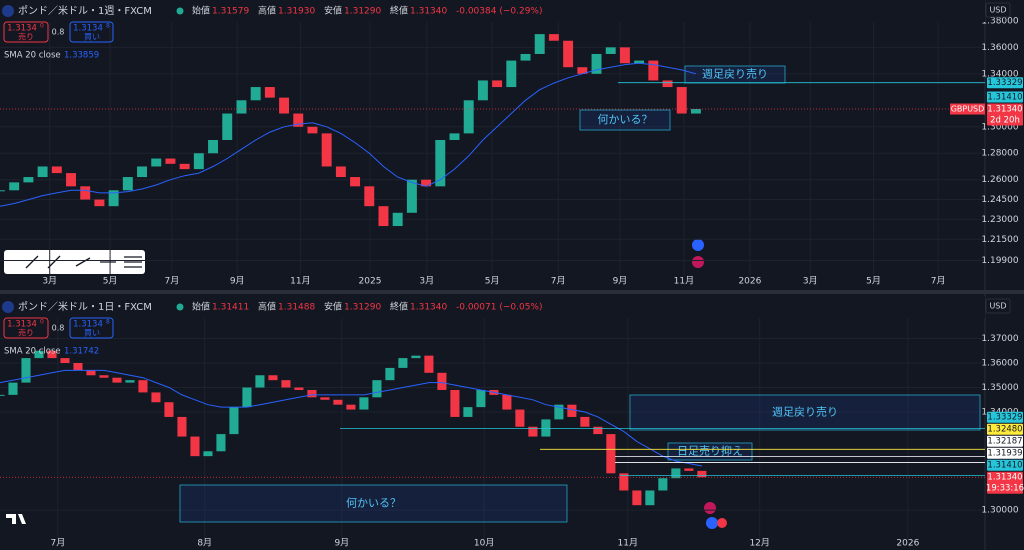 The image size is (1024, 550). I want to click on drawing-toolbar, so click(74, 262).